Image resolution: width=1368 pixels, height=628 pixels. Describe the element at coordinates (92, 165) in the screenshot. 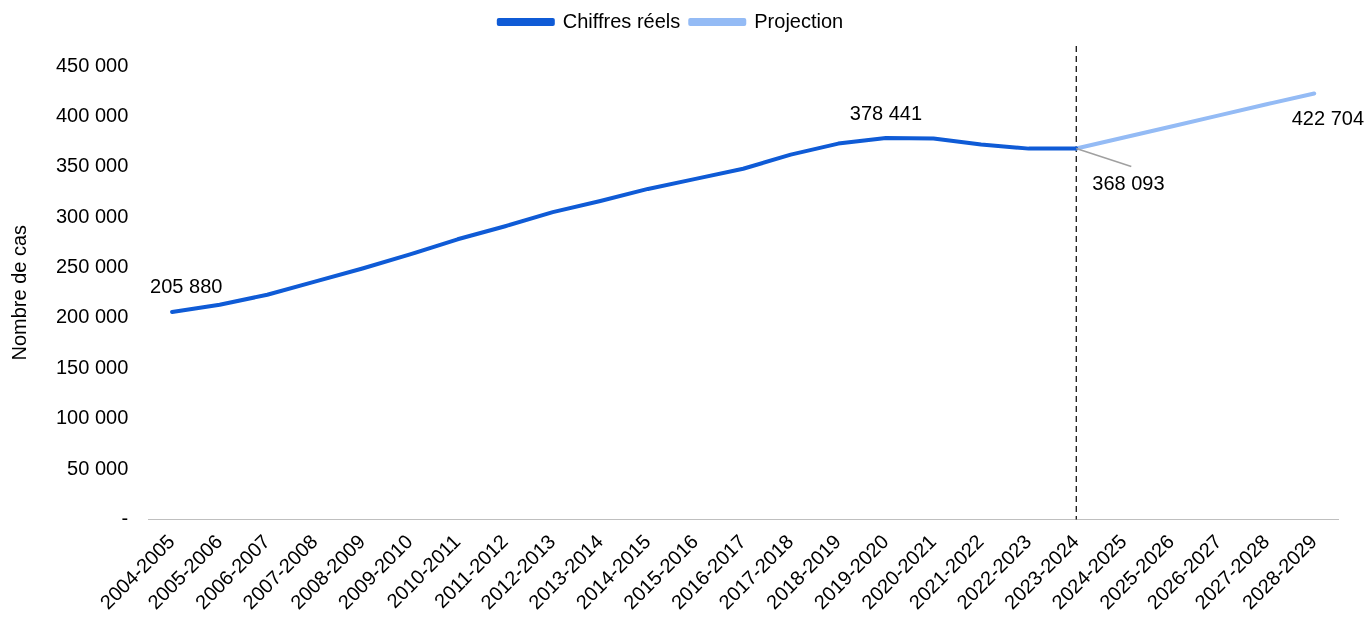

I see `y-tick-label: 350 000` at that location.